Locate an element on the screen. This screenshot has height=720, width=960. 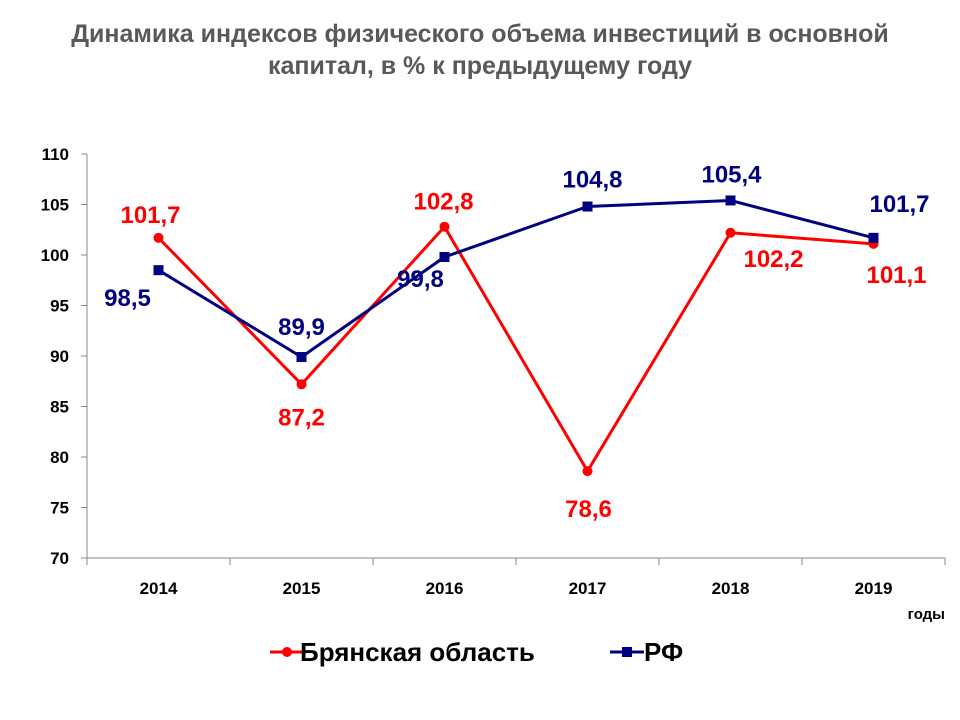
data-label-bryansk: 87,2 is located at coordinates (301, 417).